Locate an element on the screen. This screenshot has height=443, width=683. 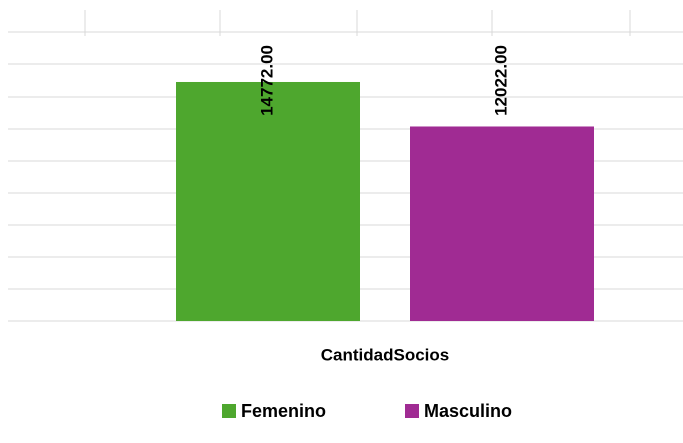
x-tick-label: CantidadSocios is located at coordinates (385, 354).